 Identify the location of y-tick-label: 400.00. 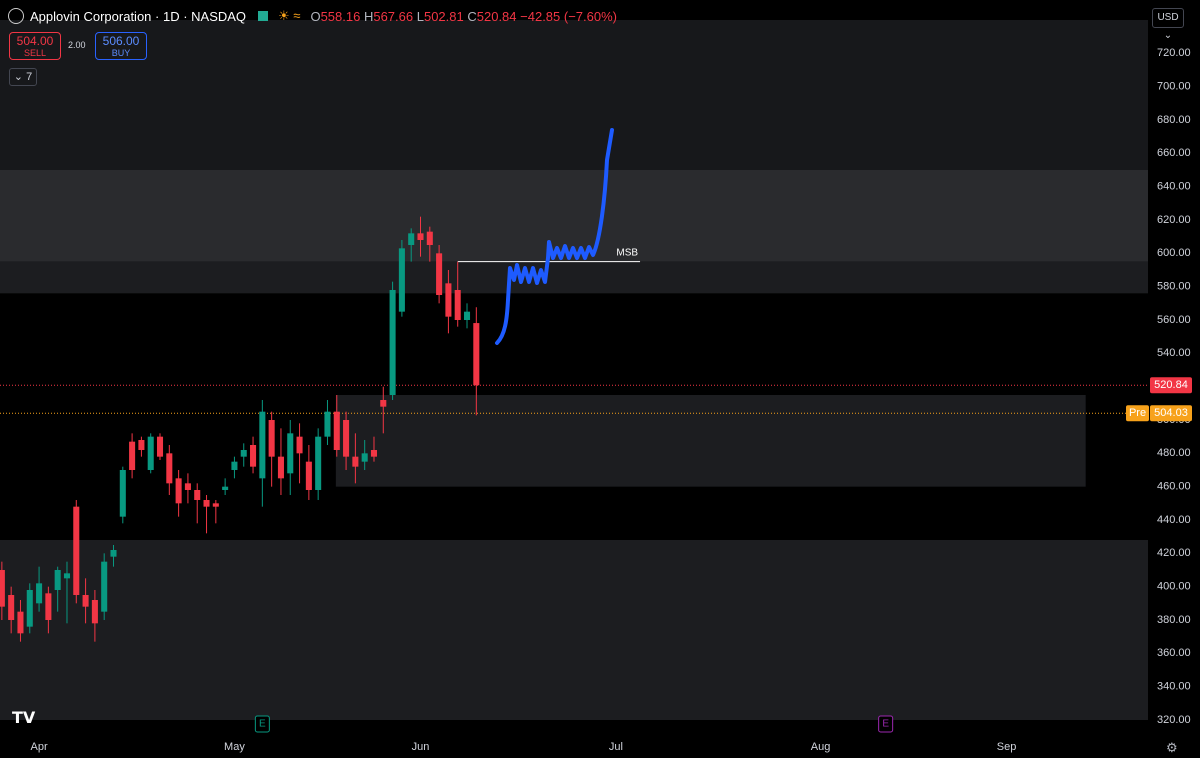
(1174, 587).